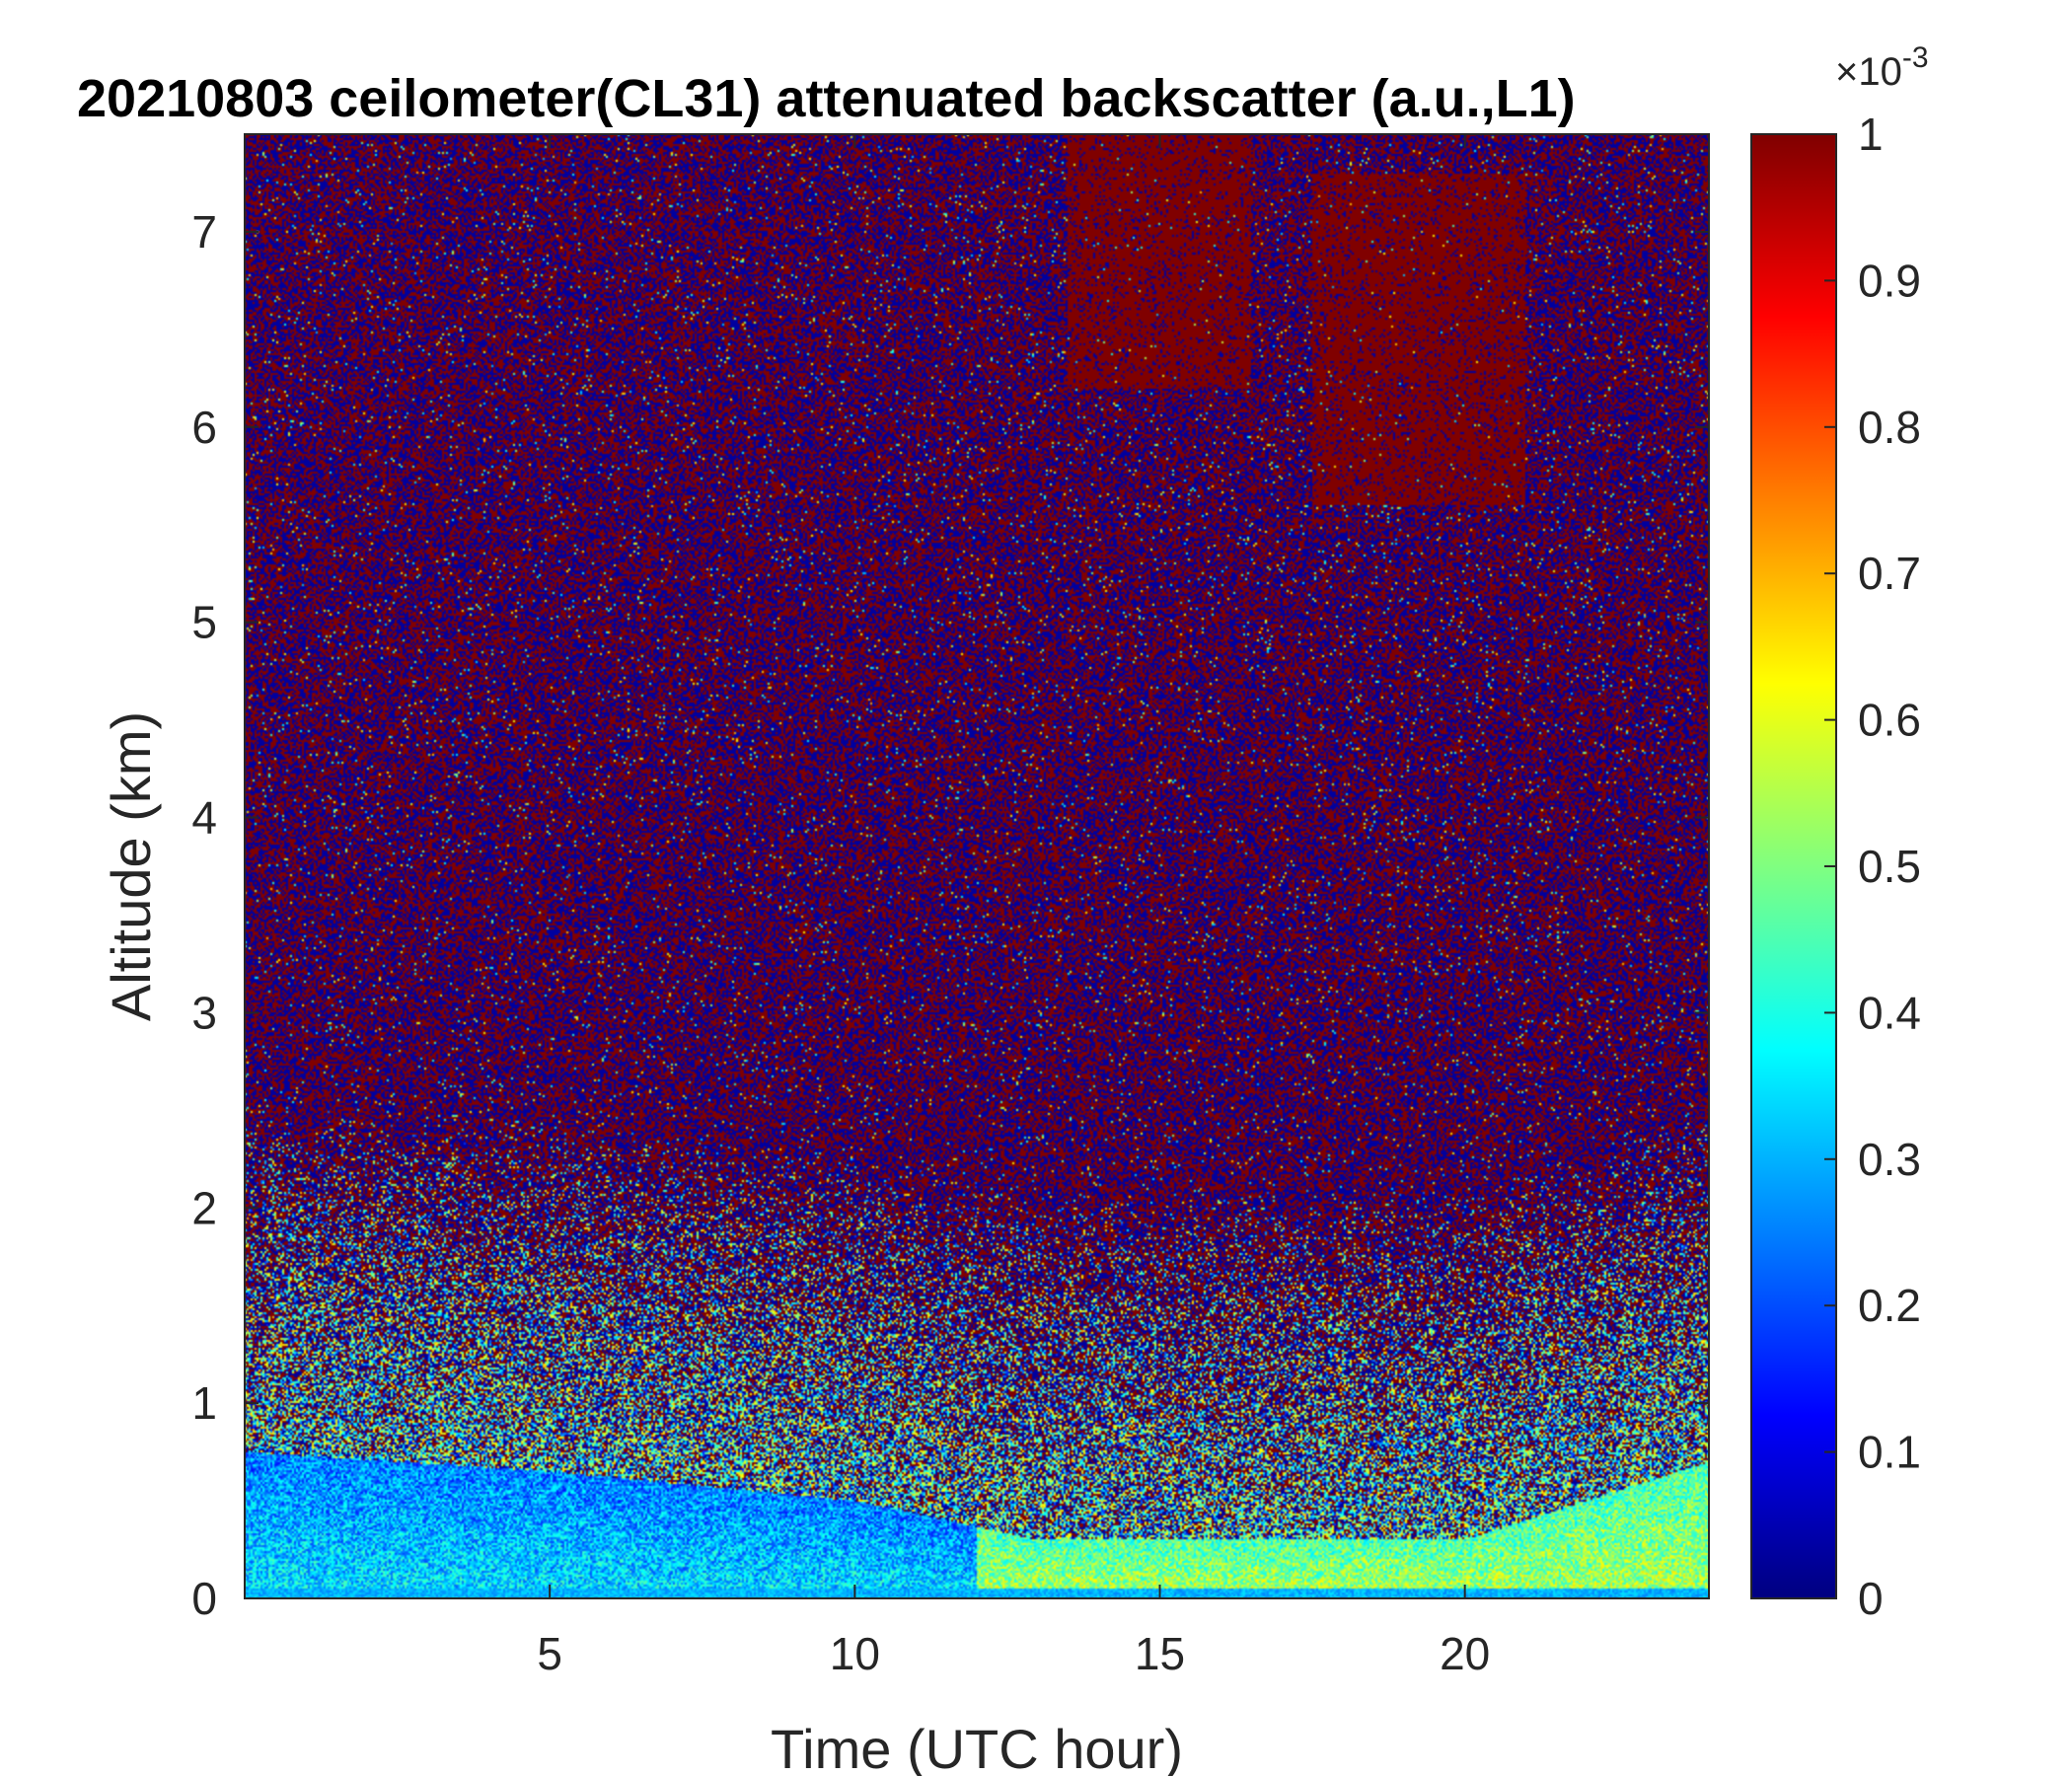 The image size is (2072, 1776). What do you see at coordinates (204, 1208) in the screenshot?
I see `y-tick-label: 2` at bounding box center [204, 1208].